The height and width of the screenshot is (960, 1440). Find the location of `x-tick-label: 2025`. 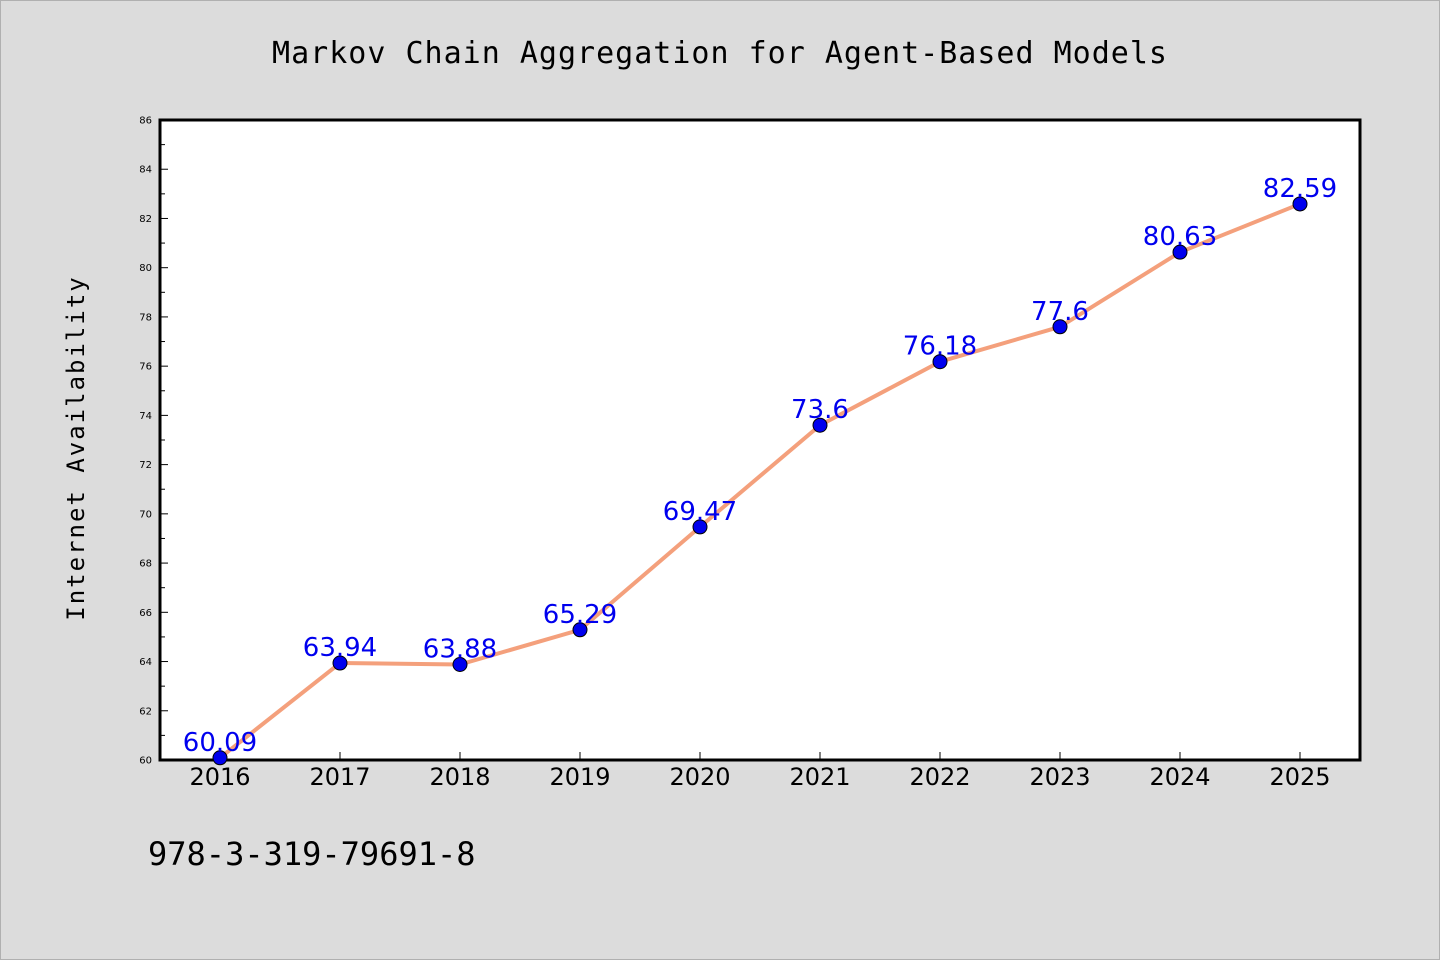

x-tick-label: 2025 is located at coordinates (1299, 777).